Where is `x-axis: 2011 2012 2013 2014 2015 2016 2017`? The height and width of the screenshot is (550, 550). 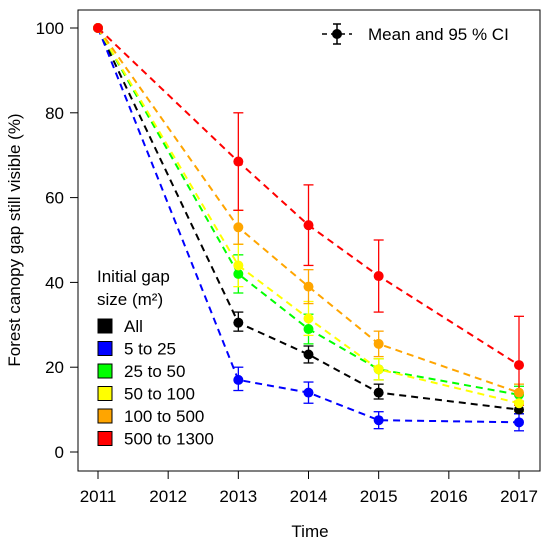
x-axis: 2011 2012 2013 2014 2015 2016 2017 is located at coordinates (309, 488).